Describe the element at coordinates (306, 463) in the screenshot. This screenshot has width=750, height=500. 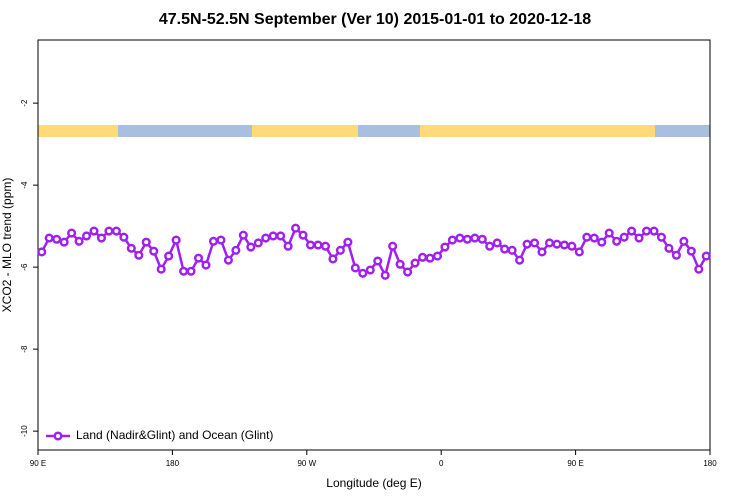
I see `x-tick-label: 90 W` at that location.